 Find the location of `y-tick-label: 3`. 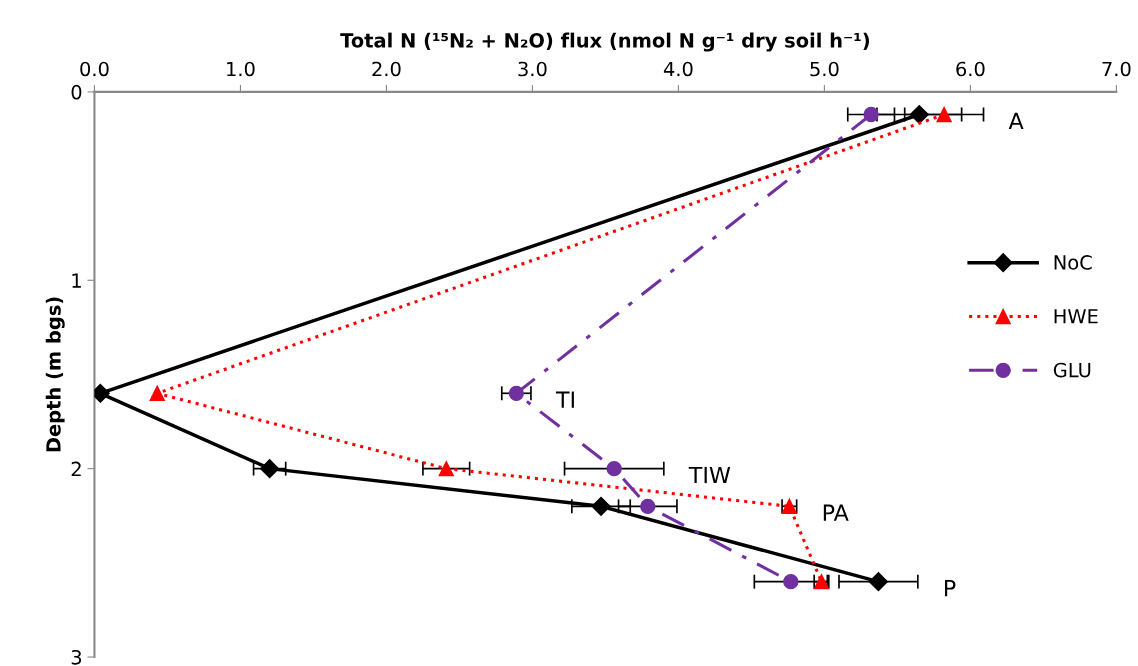

y-tick-label: 3 is located at coordinates (76, 657).